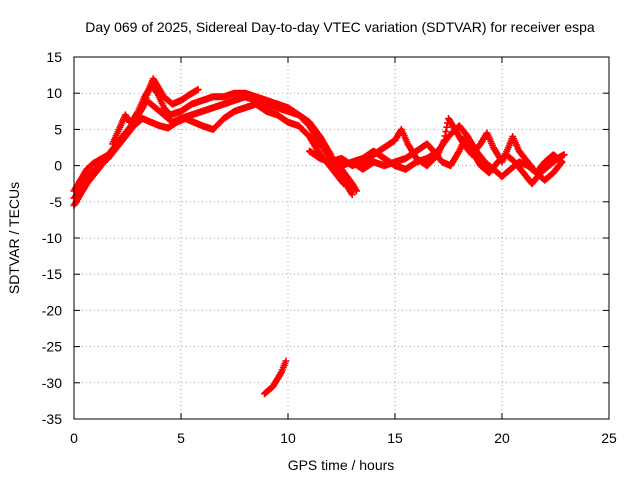  I want to click on y-tick-label: 0, so click(58, 166).